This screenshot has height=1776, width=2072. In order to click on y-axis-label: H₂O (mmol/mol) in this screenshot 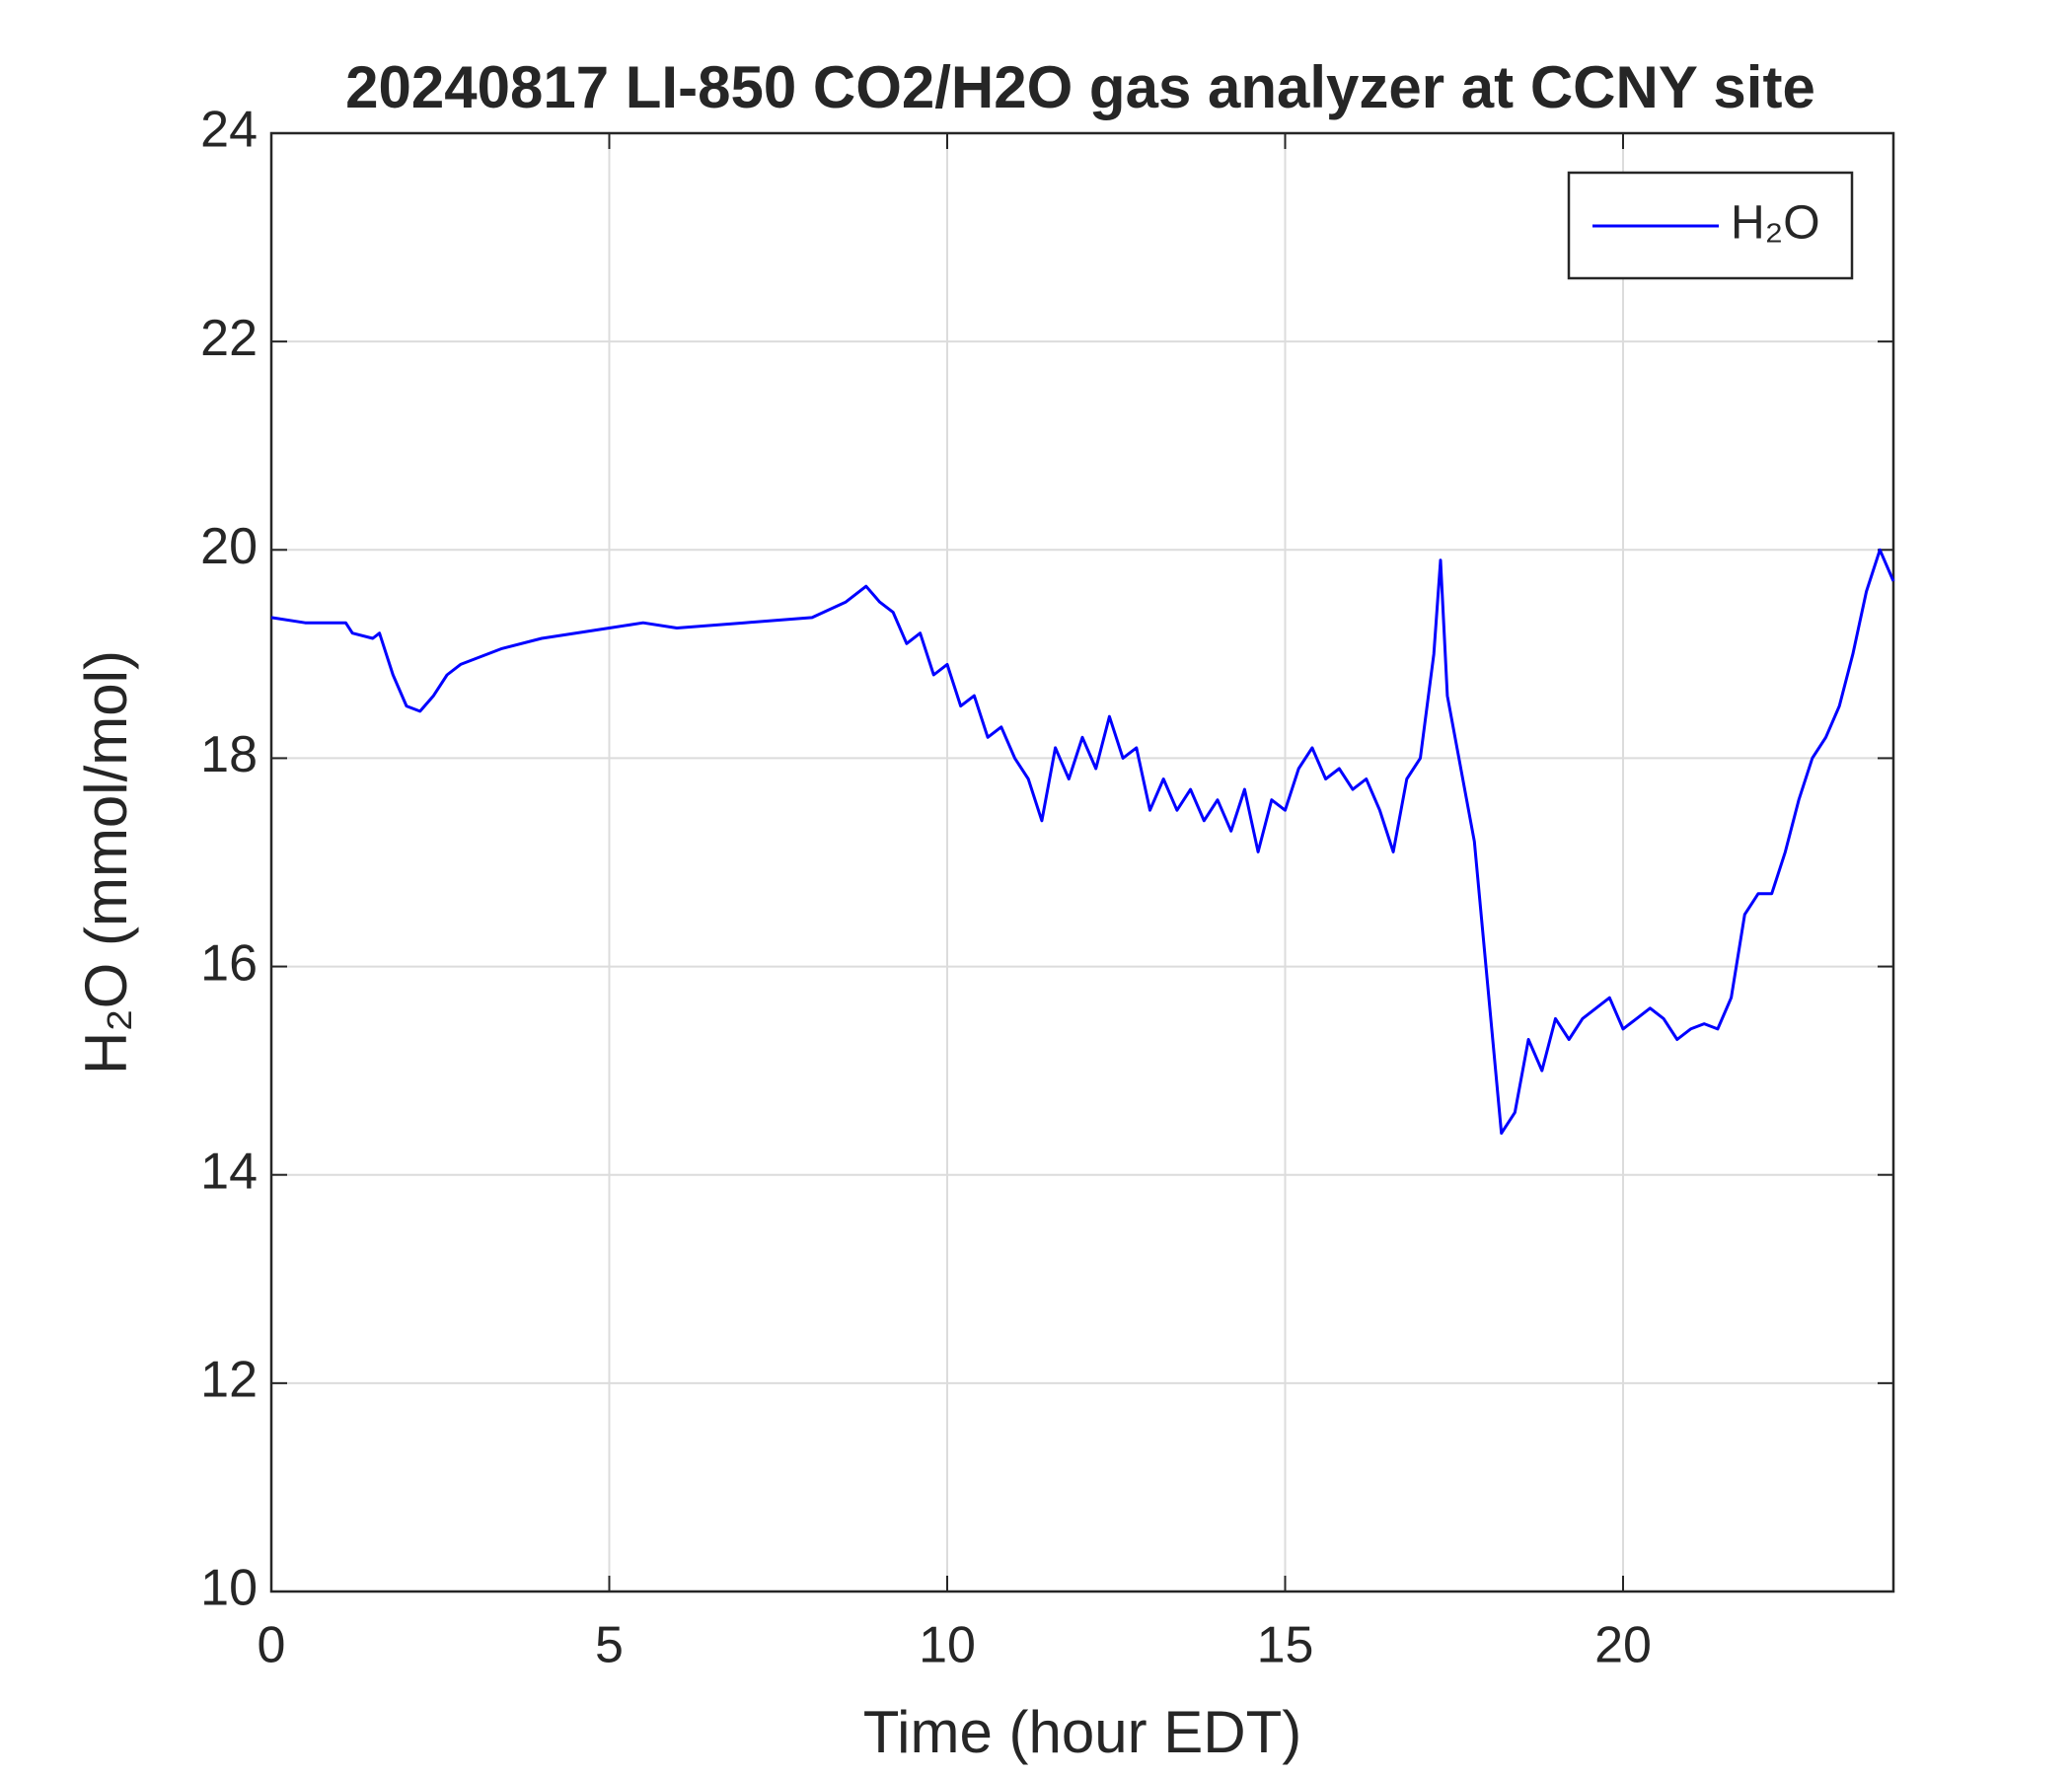, I will do `click(106, 862)`.